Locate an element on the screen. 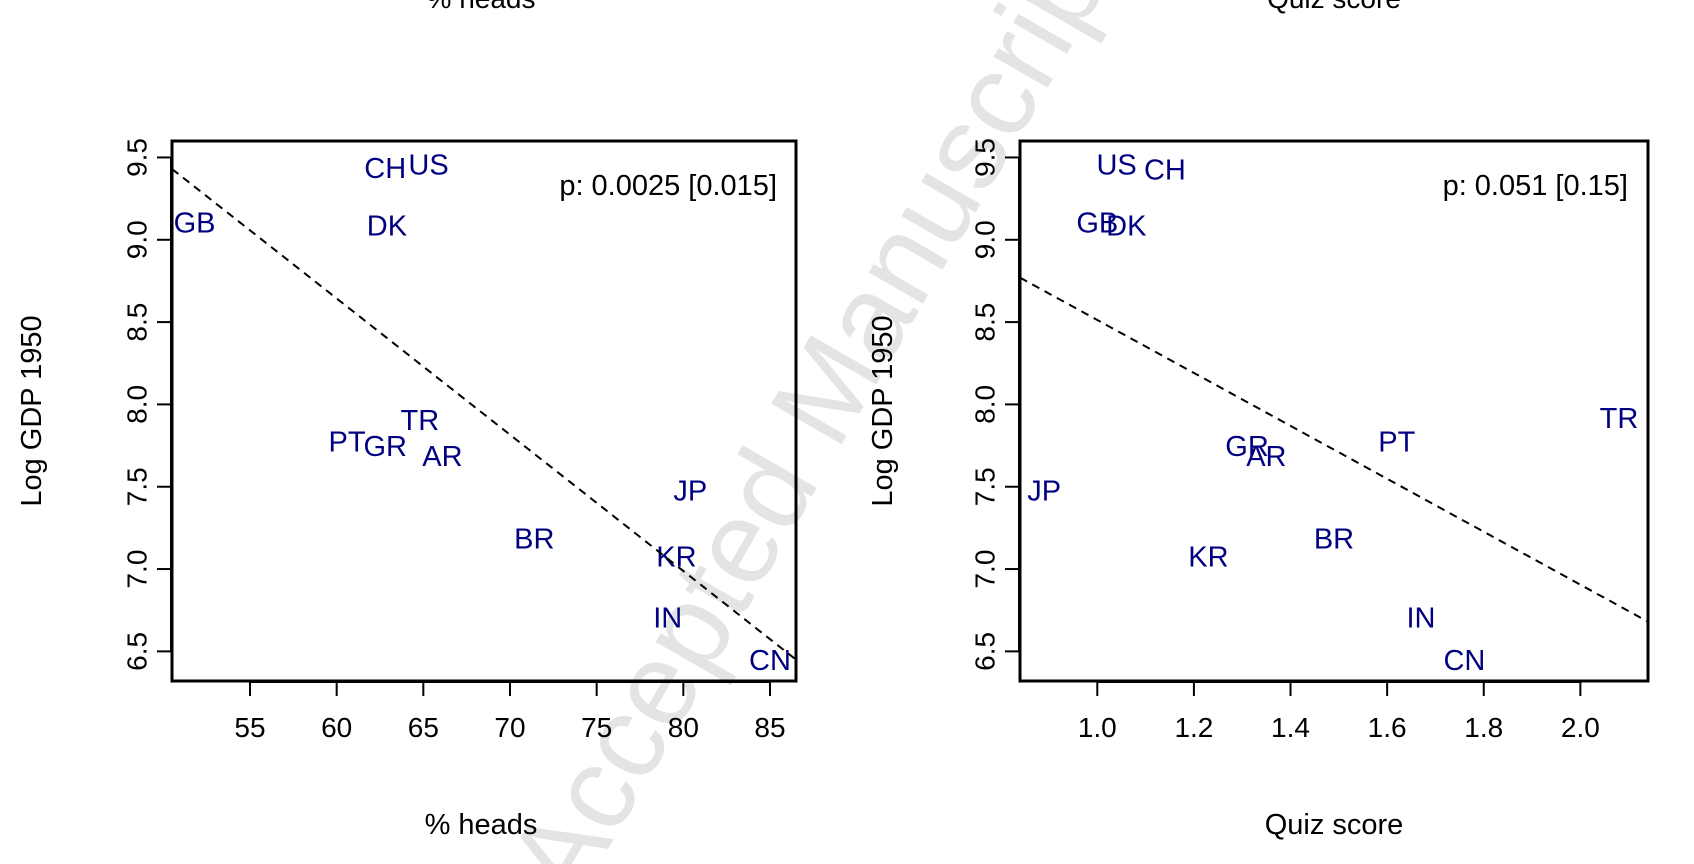 This screenshot has height=864, width=1694. right-point-jp: JP is located at coordinates (1044, 492).